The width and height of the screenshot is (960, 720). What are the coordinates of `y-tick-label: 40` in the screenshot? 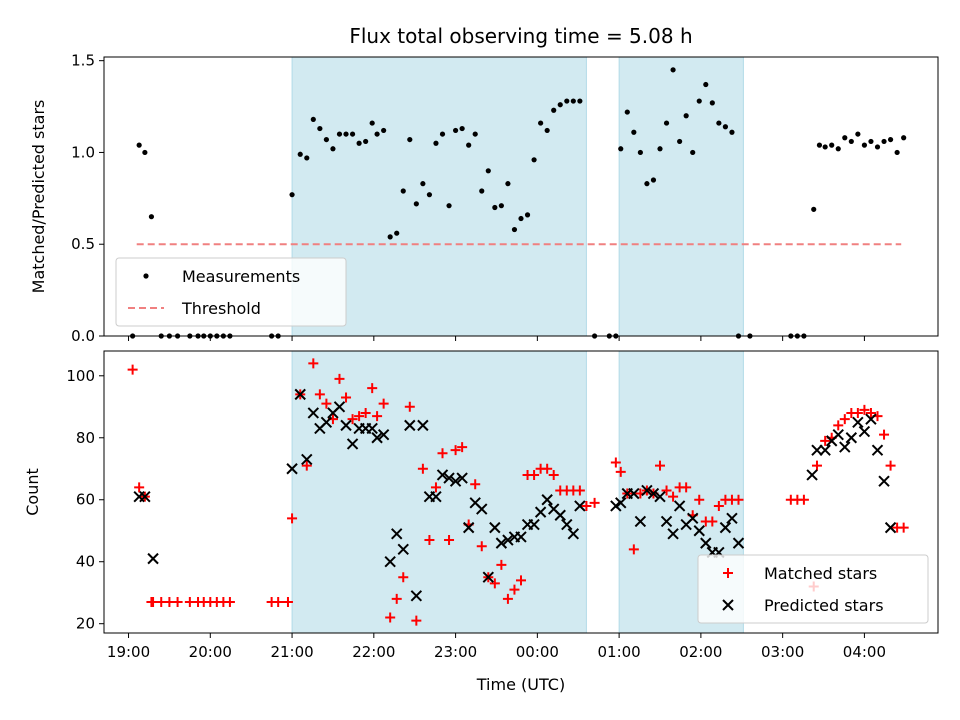 It's located at (85, 562).